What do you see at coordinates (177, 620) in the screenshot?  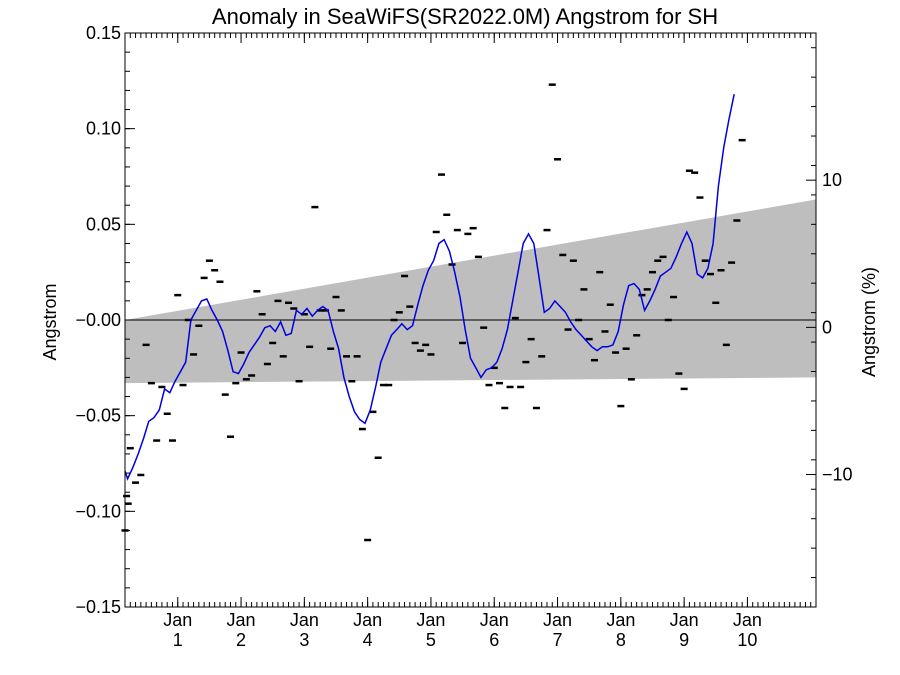 I see `x-tick-label-month-0: Jan` at bounding box center [177, 620].